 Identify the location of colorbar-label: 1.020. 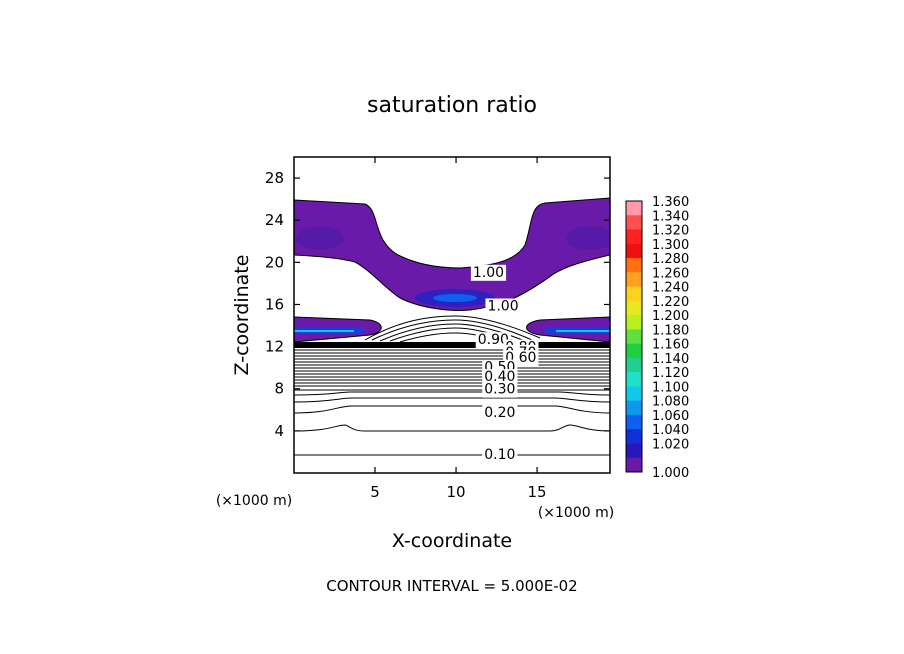
(670, 444).